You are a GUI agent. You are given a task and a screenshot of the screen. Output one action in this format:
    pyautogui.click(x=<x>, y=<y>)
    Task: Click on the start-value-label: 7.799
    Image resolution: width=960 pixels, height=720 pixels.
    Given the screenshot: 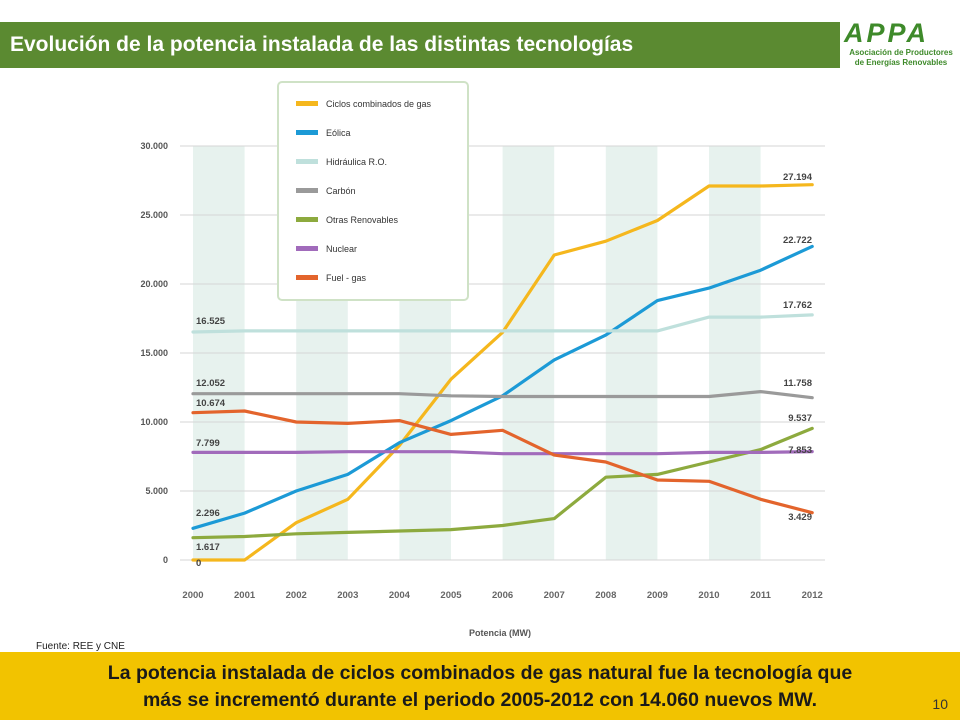 What is the action you would take?
    pyautogui.click(x=208, y=443)
    